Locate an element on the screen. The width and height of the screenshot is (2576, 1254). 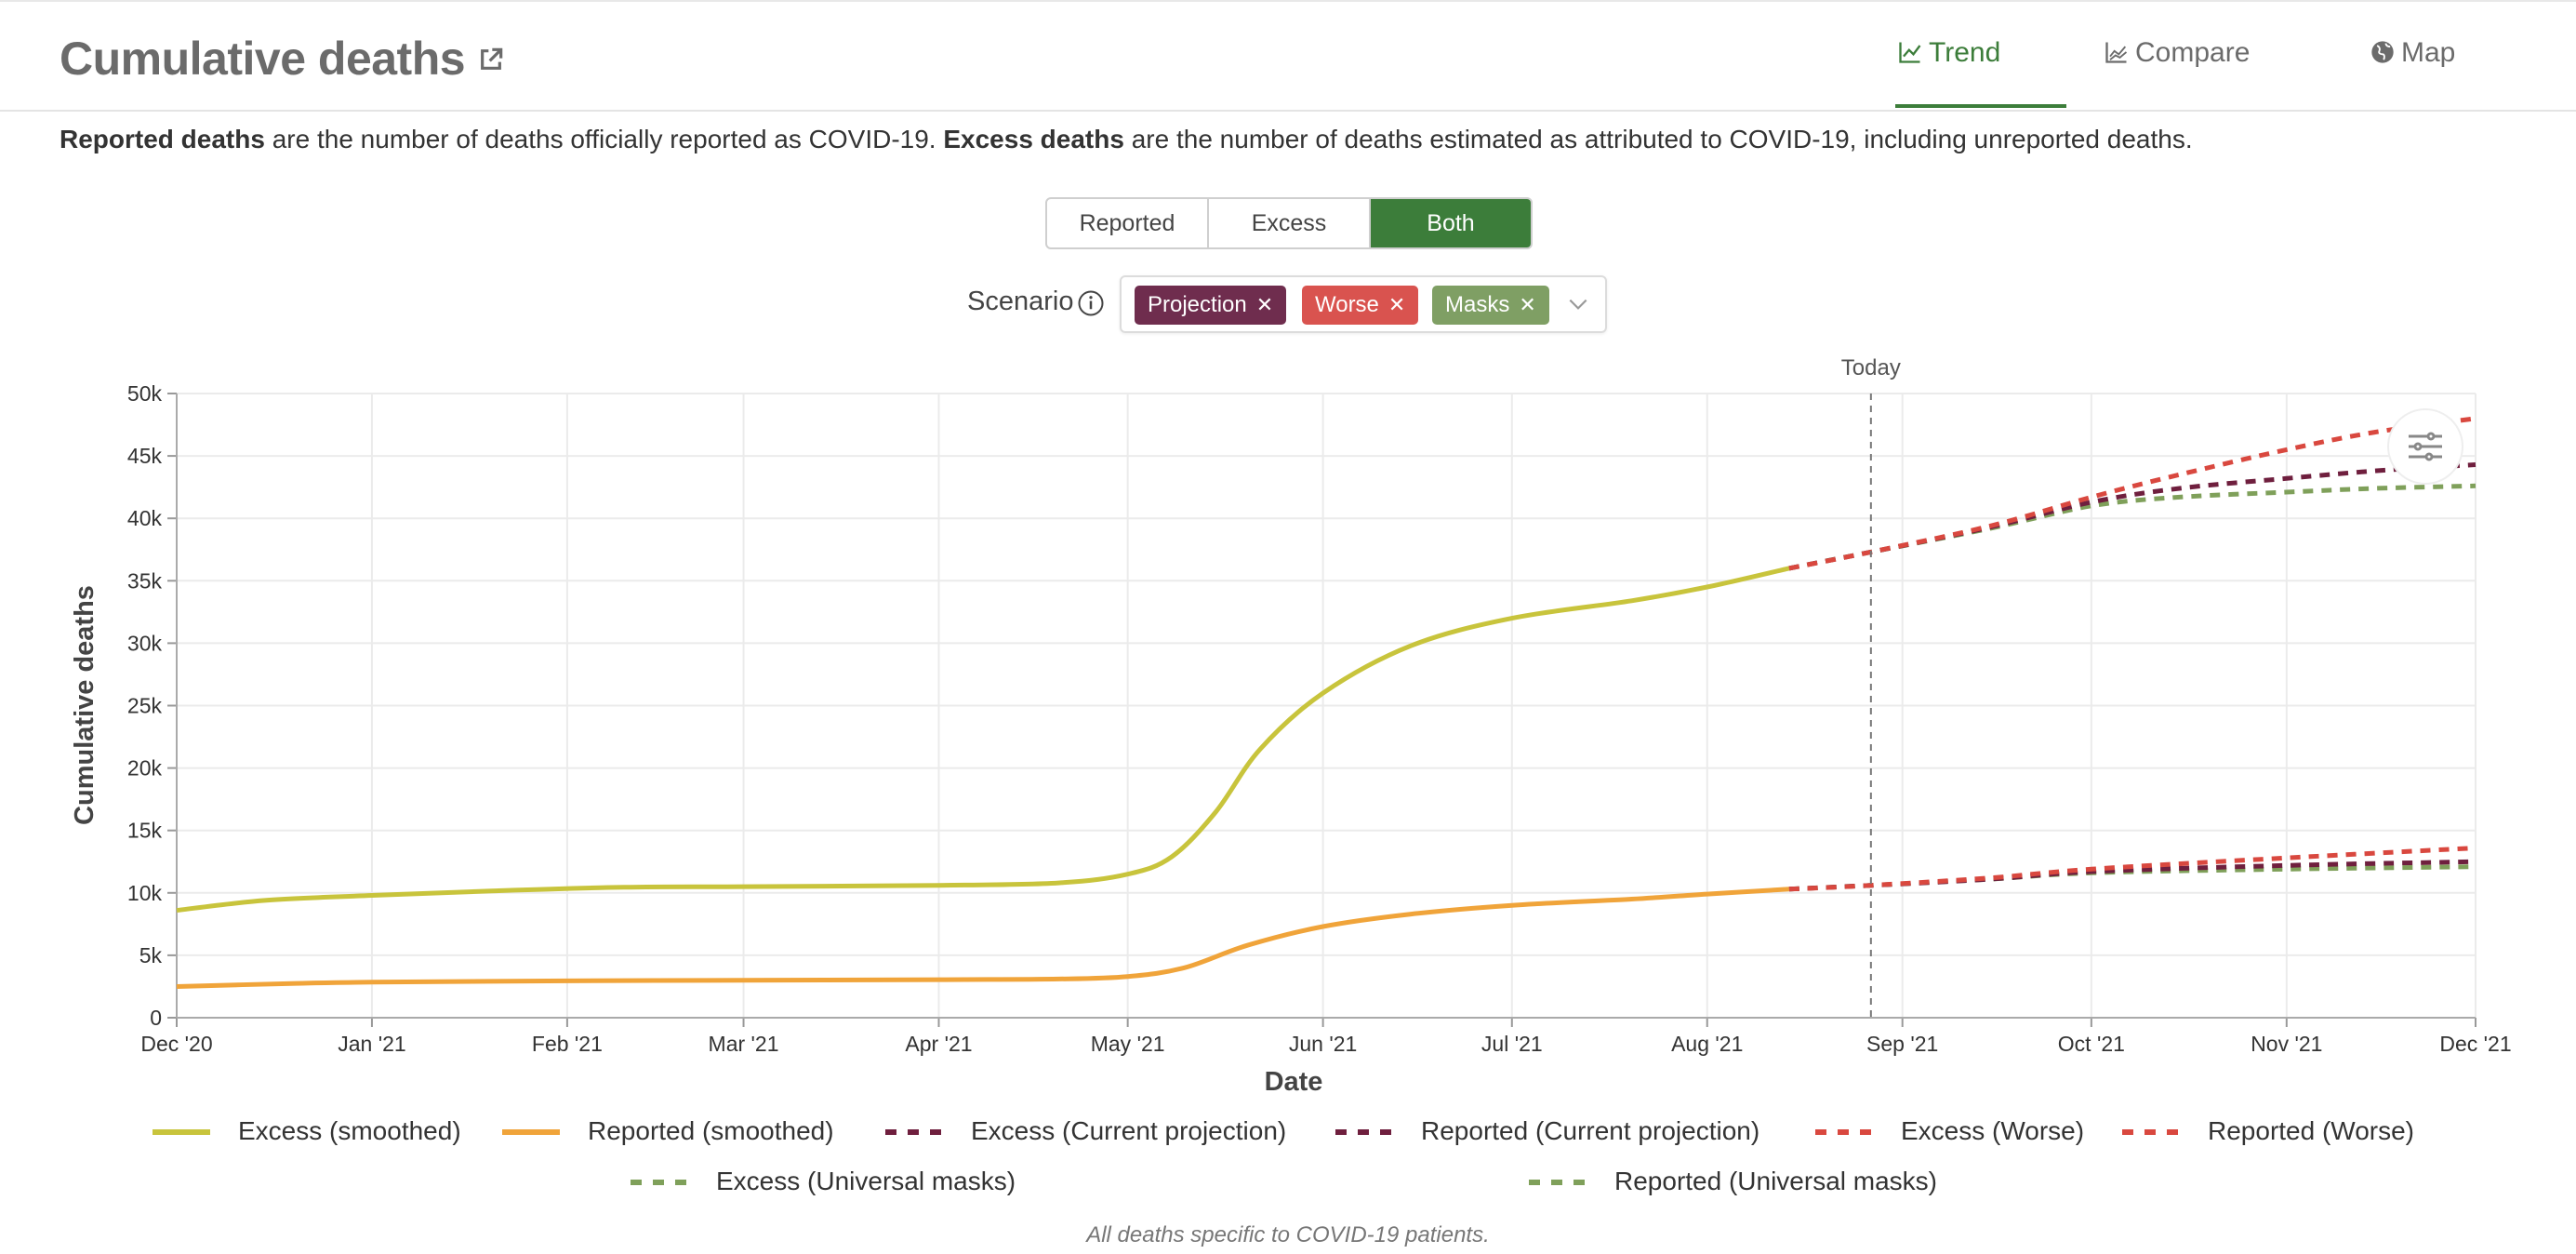
y-tick-label: 25k is located at coordinates (145, 706).